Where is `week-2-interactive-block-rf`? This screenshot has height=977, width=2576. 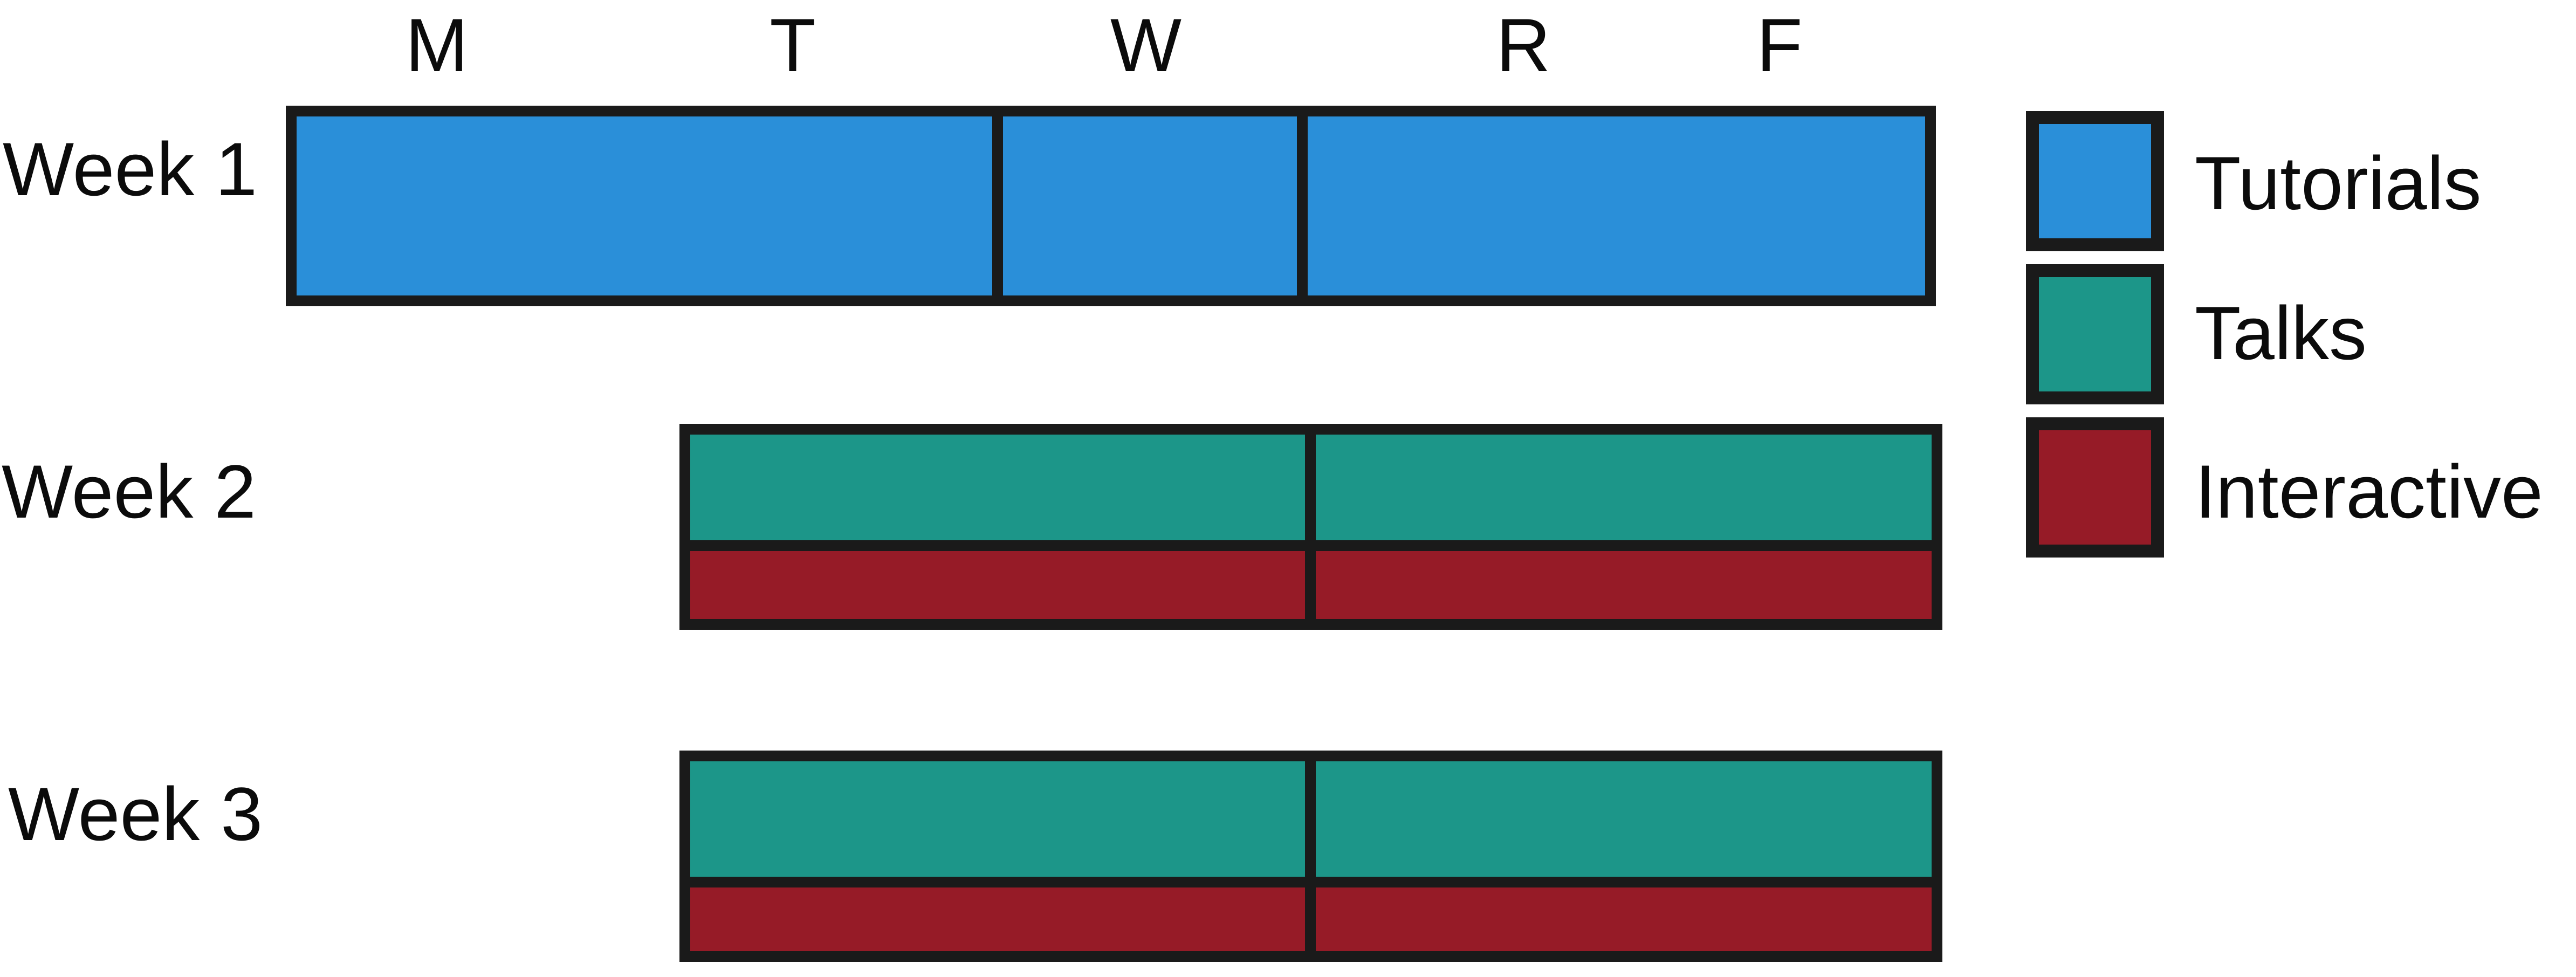 week-2-interactive-block-rf is located at coordinates (1623, 585).